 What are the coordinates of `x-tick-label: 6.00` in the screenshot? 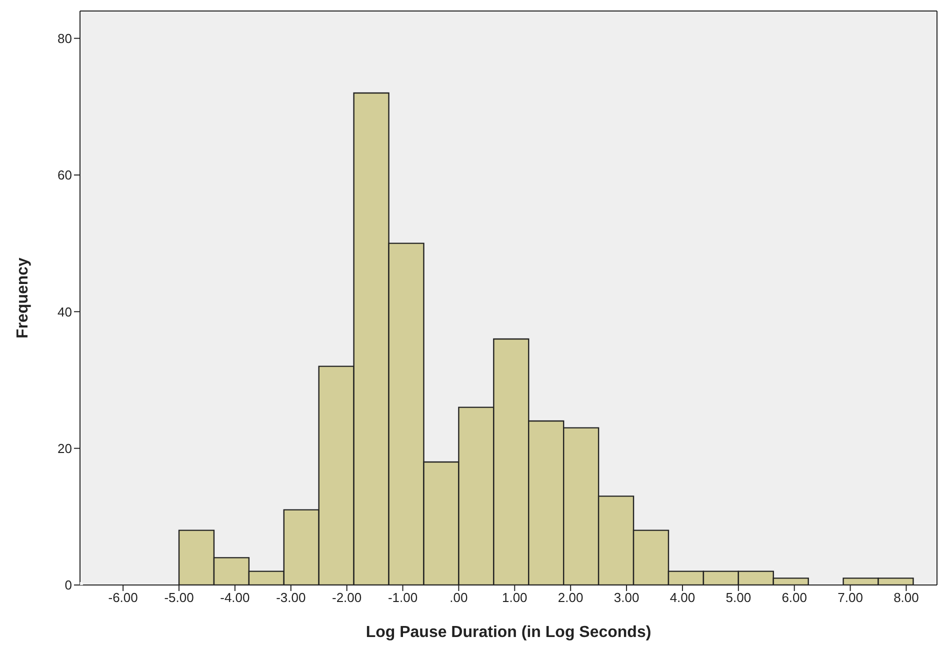 It's located at (795, 598).